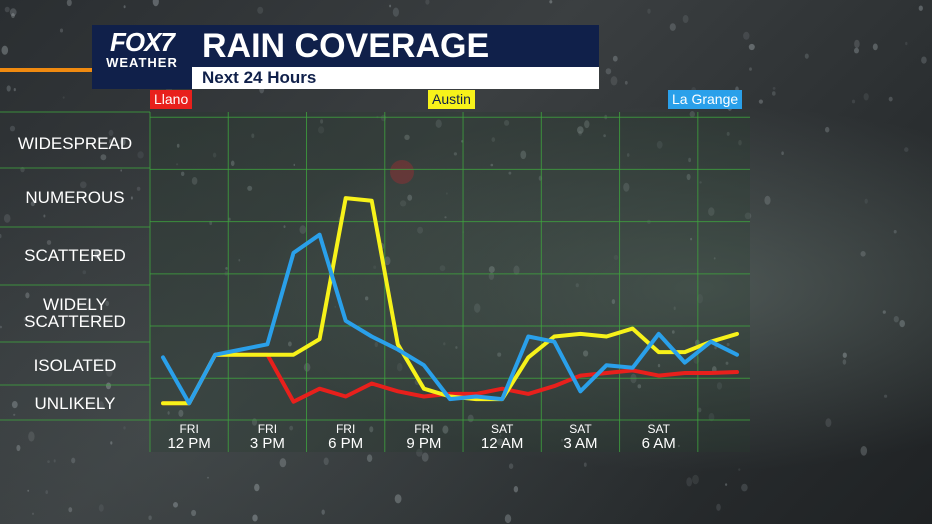 The width and height of the screenshot is (932, 524). What do you see at coordinates (451, 99) in the screenshot?
I see `legend-austin: Austin` at bounding box center [451, 99].